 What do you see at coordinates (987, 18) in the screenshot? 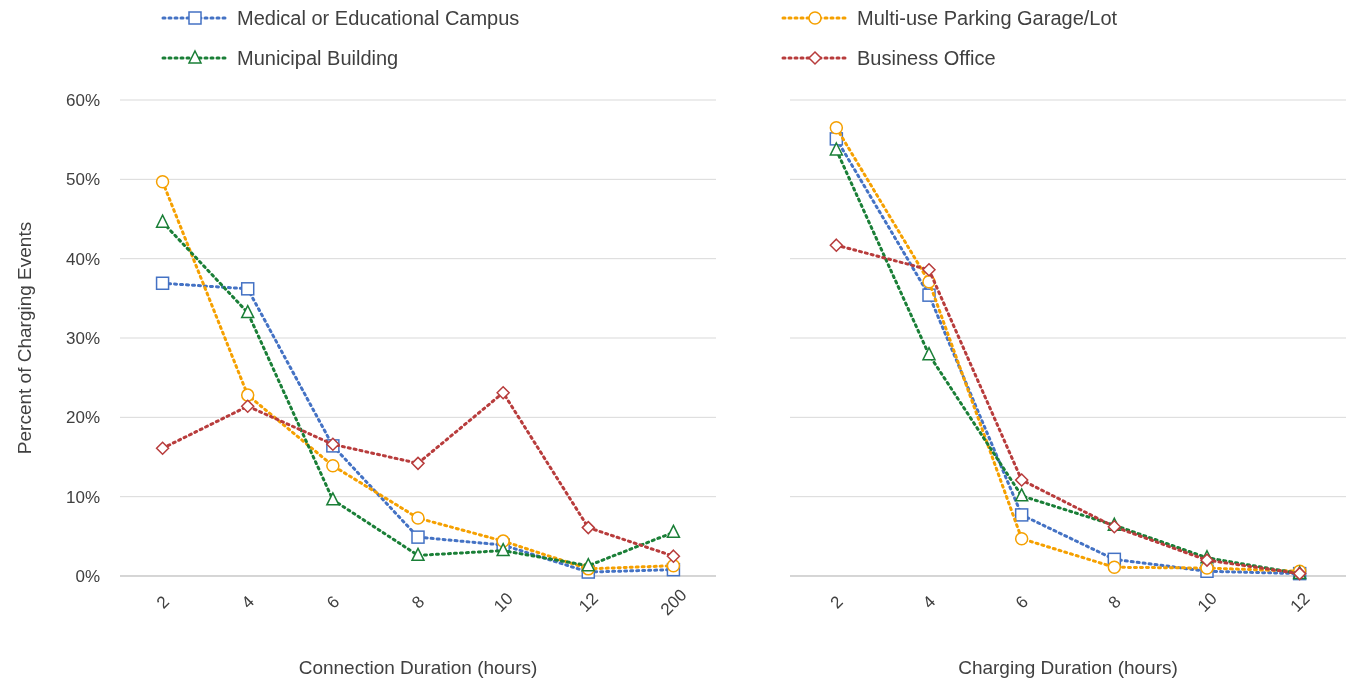
I see `legend-label: Multi-use Parking Garage/Lot` at bounding box center [987, 18].